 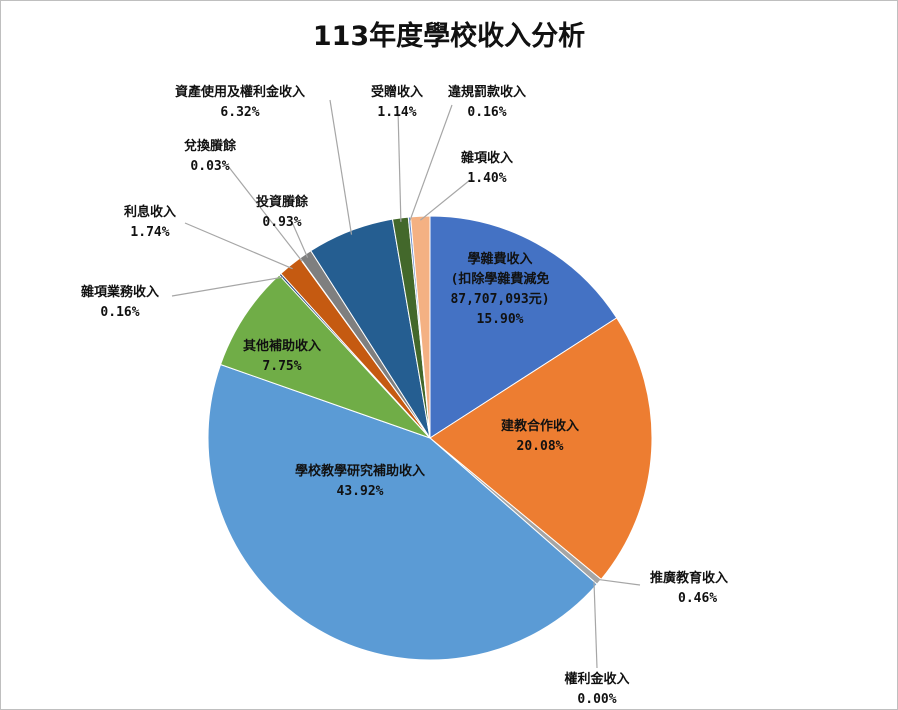 I want to click on slice-value-label-5: 7.75%, so click(x=281, y=366).